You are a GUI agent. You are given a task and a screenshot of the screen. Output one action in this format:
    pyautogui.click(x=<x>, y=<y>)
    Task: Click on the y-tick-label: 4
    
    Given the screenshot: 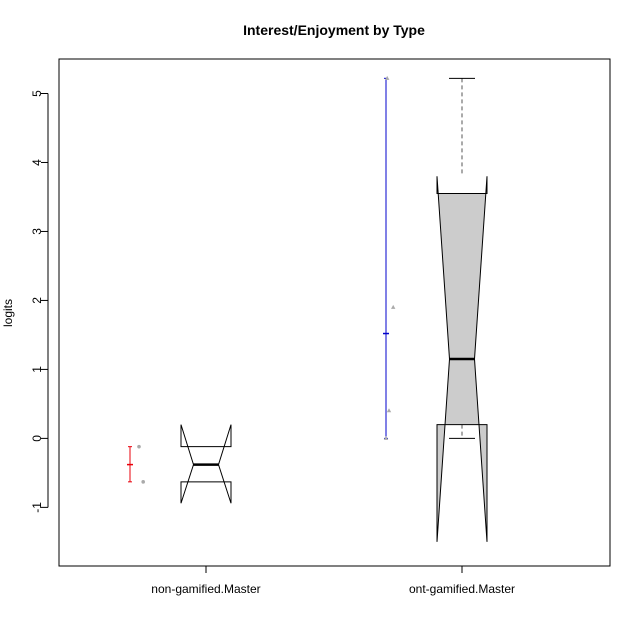 What is the action you would take?
    pyautogui.click(x=37, y=162)
    